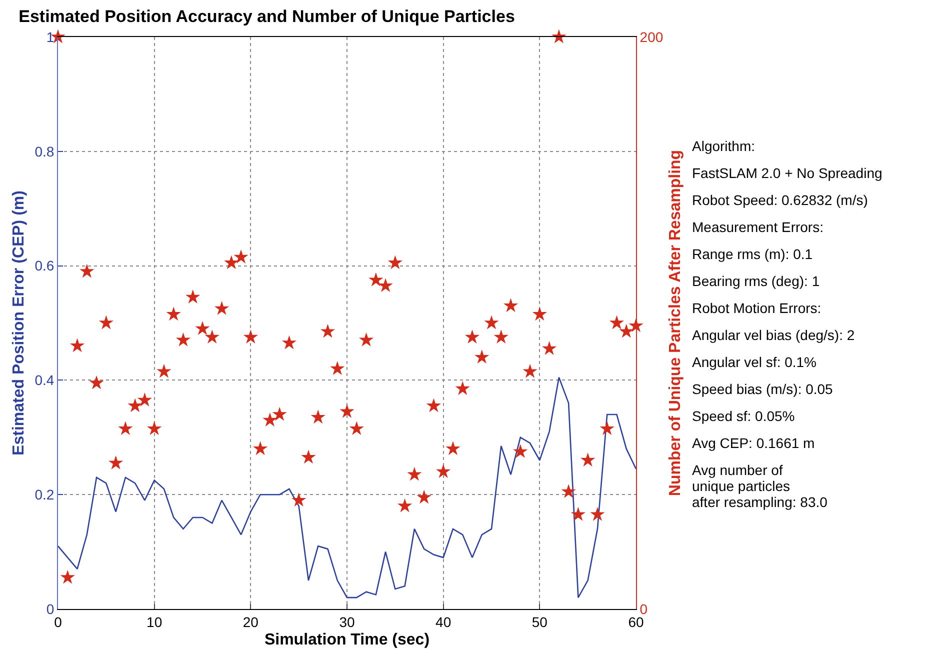 Image resolution: width=932 pixels, height=664 pixels. What do you see at coordinates (19, 323) in the screenshot?
I see `y-axis-title: Estimated Position Error (CEP) (m)` at bounding box center [19, 323].